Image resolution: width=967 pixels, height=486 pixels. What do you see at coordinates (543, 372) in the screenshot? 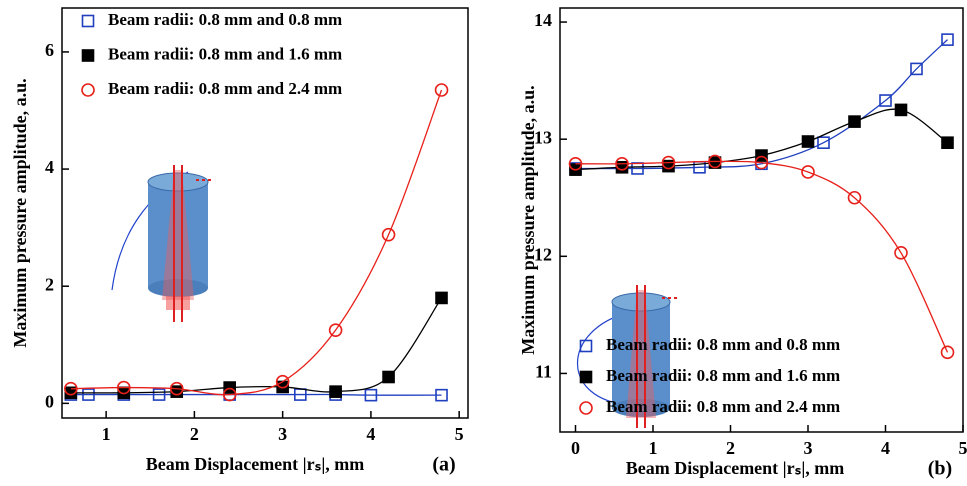
I see `y-tick-label: 11` at bounding box center [543, 372].